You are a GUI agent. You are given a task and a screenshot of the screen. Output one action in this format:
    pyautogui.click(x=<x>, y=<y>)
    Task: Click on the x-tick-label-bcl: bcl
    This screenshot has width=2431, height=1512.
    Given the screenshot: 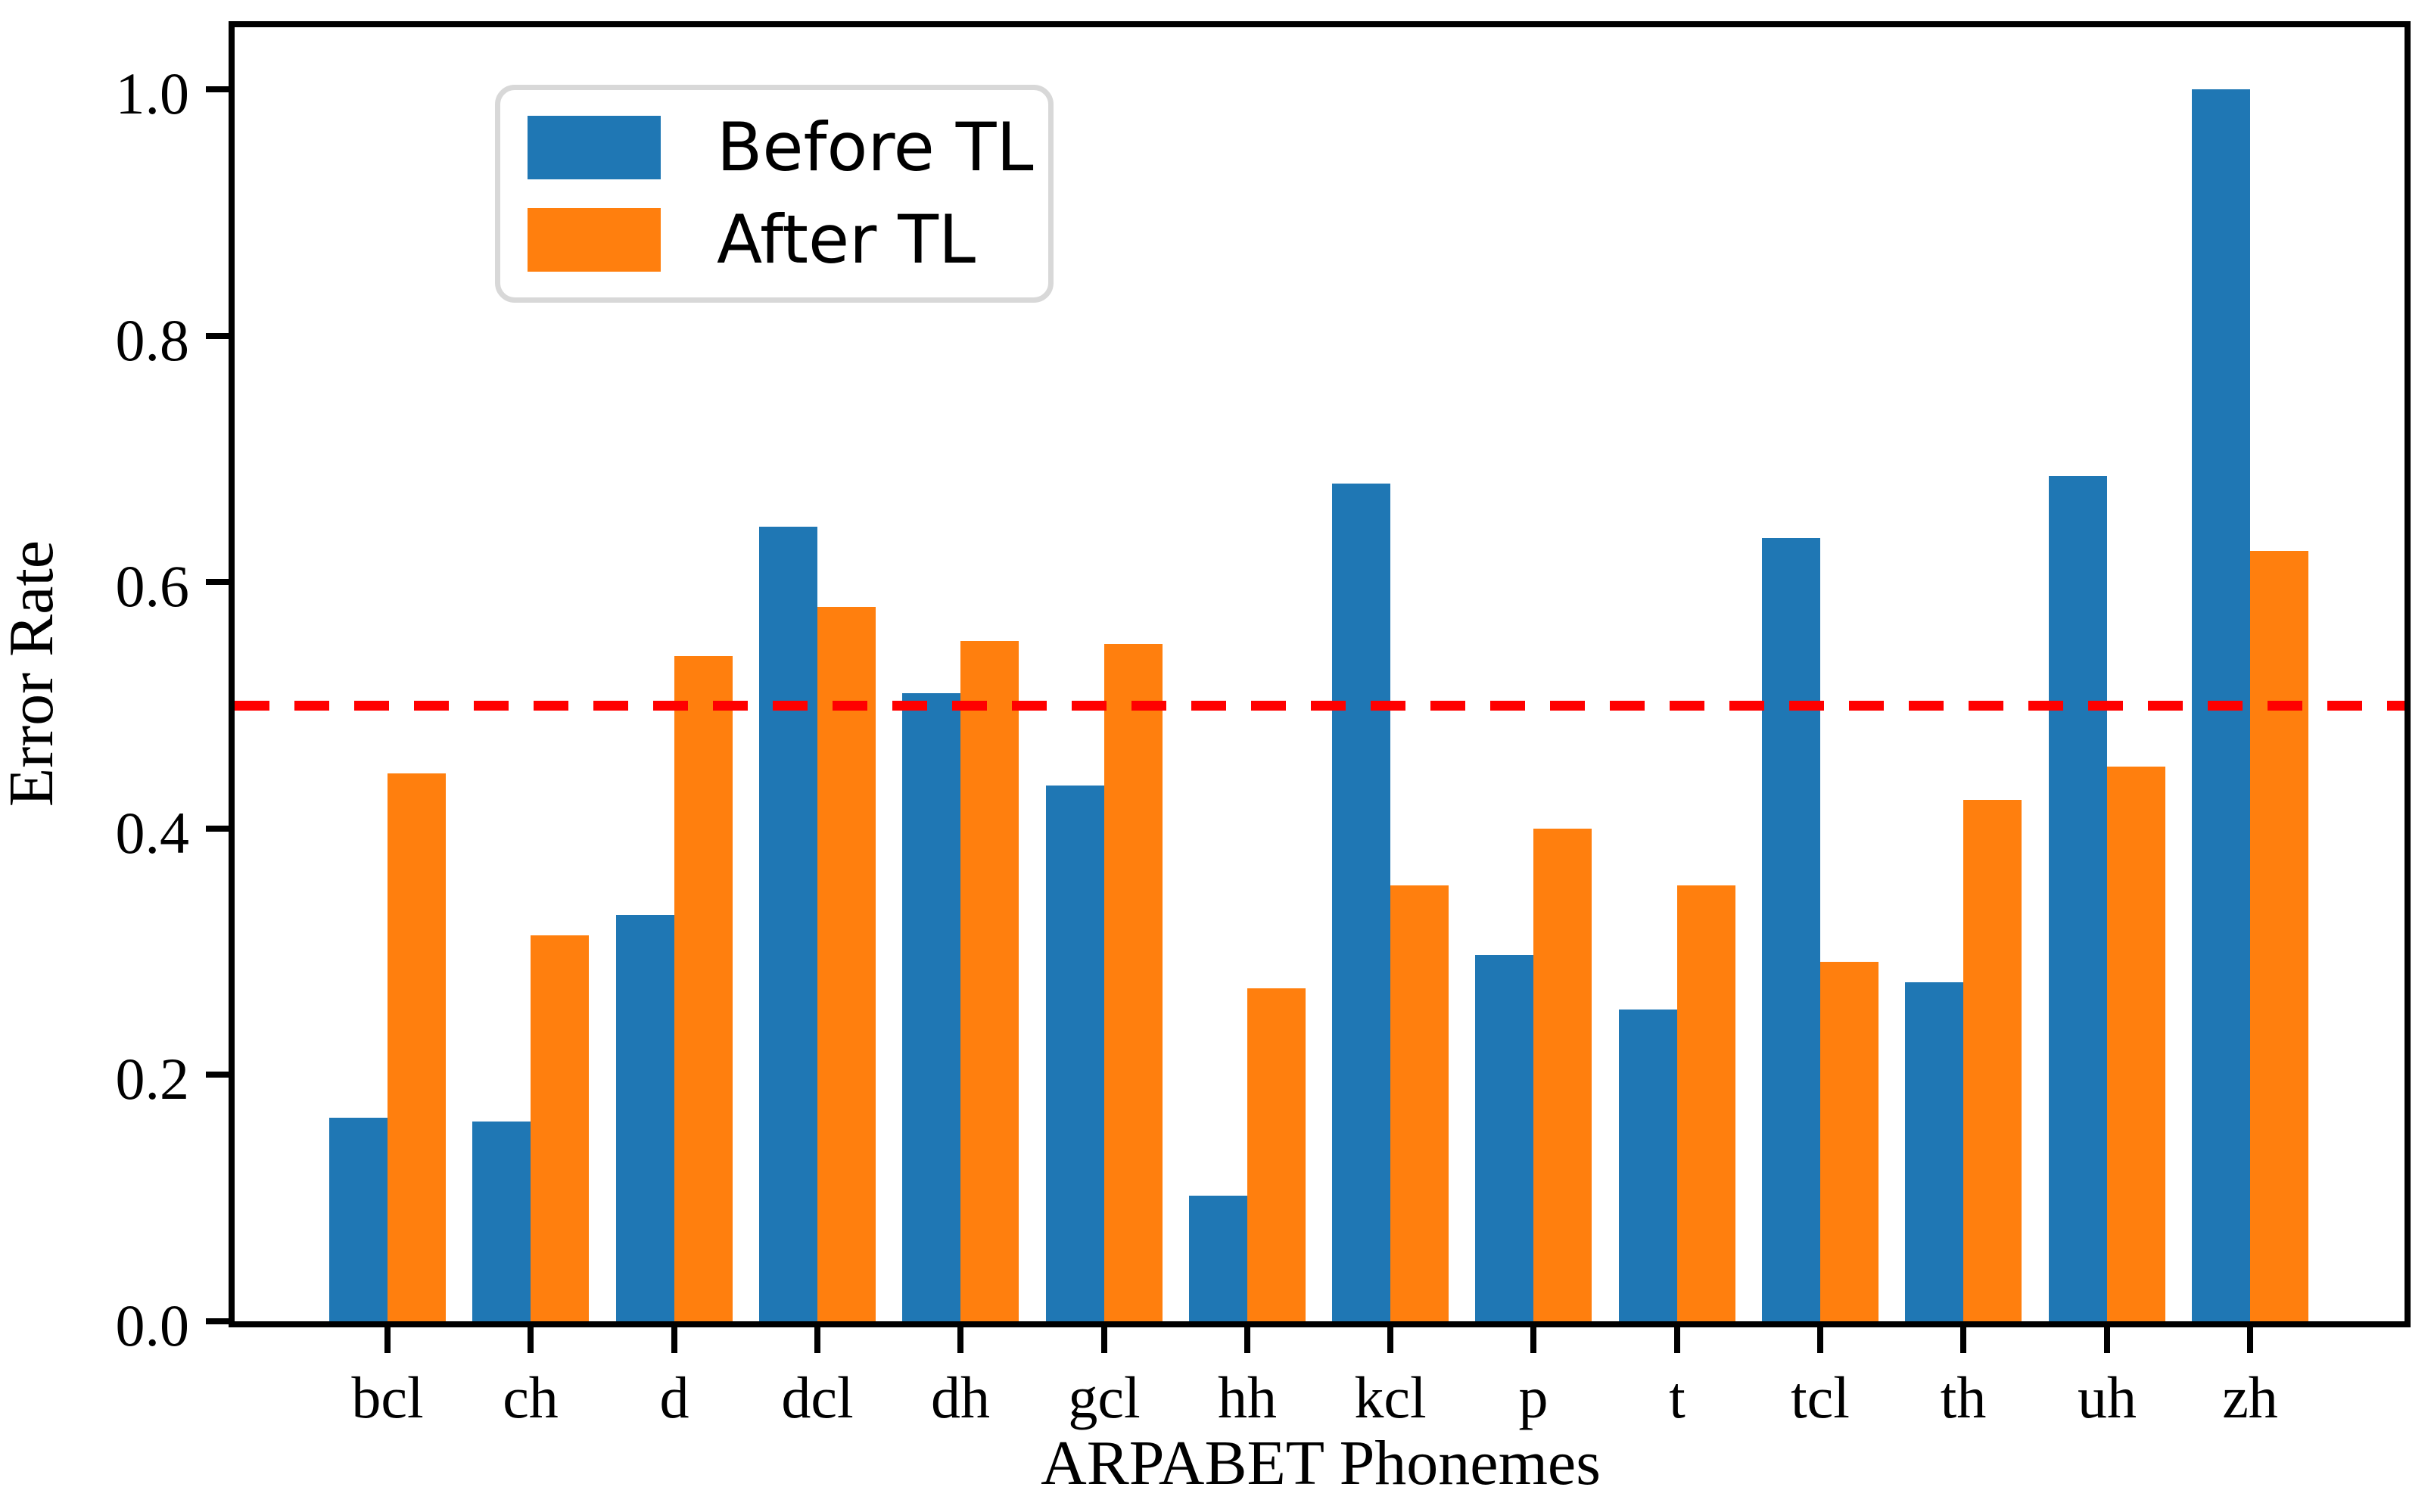 What is the action you would take?
    pyautogui.click(x=387, y=1397)
    